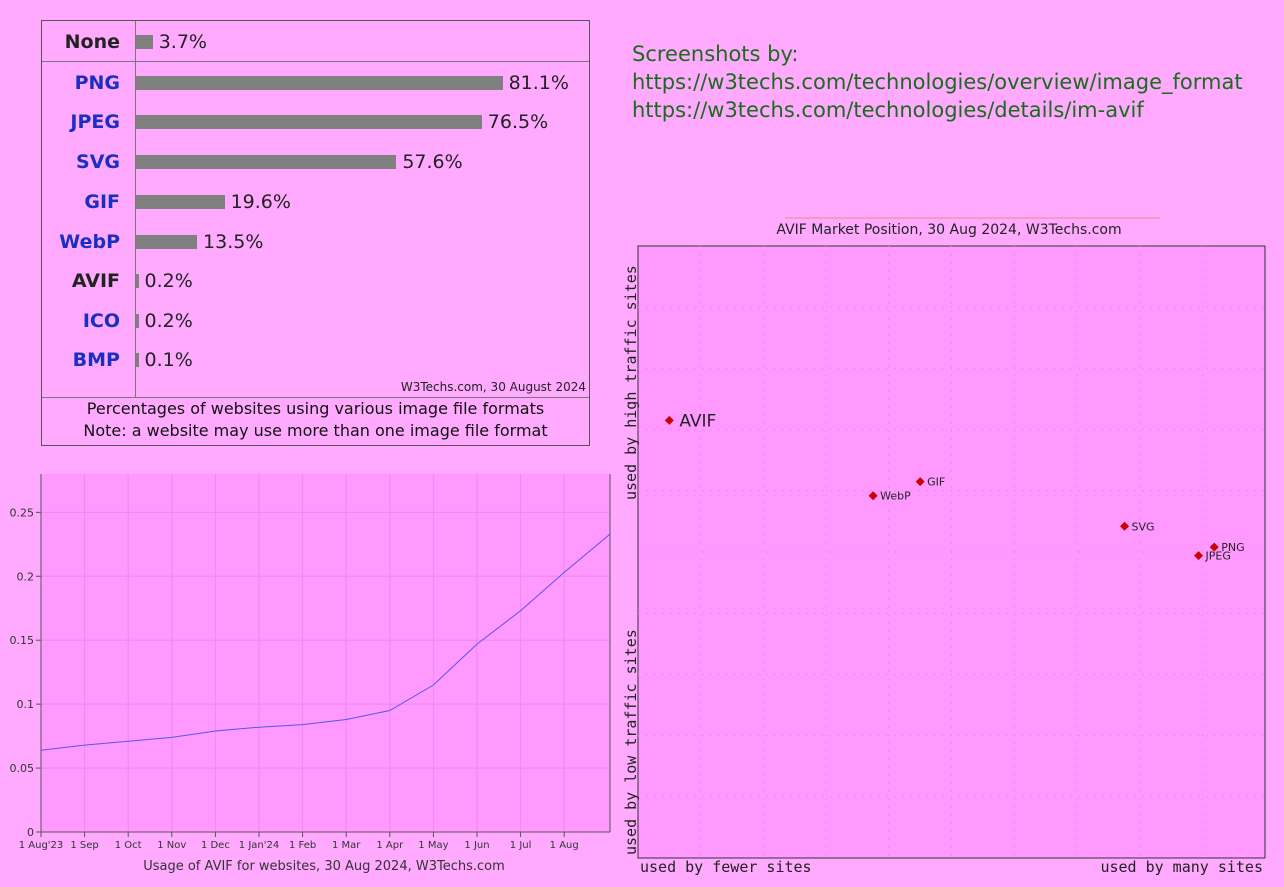  I want to click on bar-row-png: PNG 81.1%, so click(315, 83).